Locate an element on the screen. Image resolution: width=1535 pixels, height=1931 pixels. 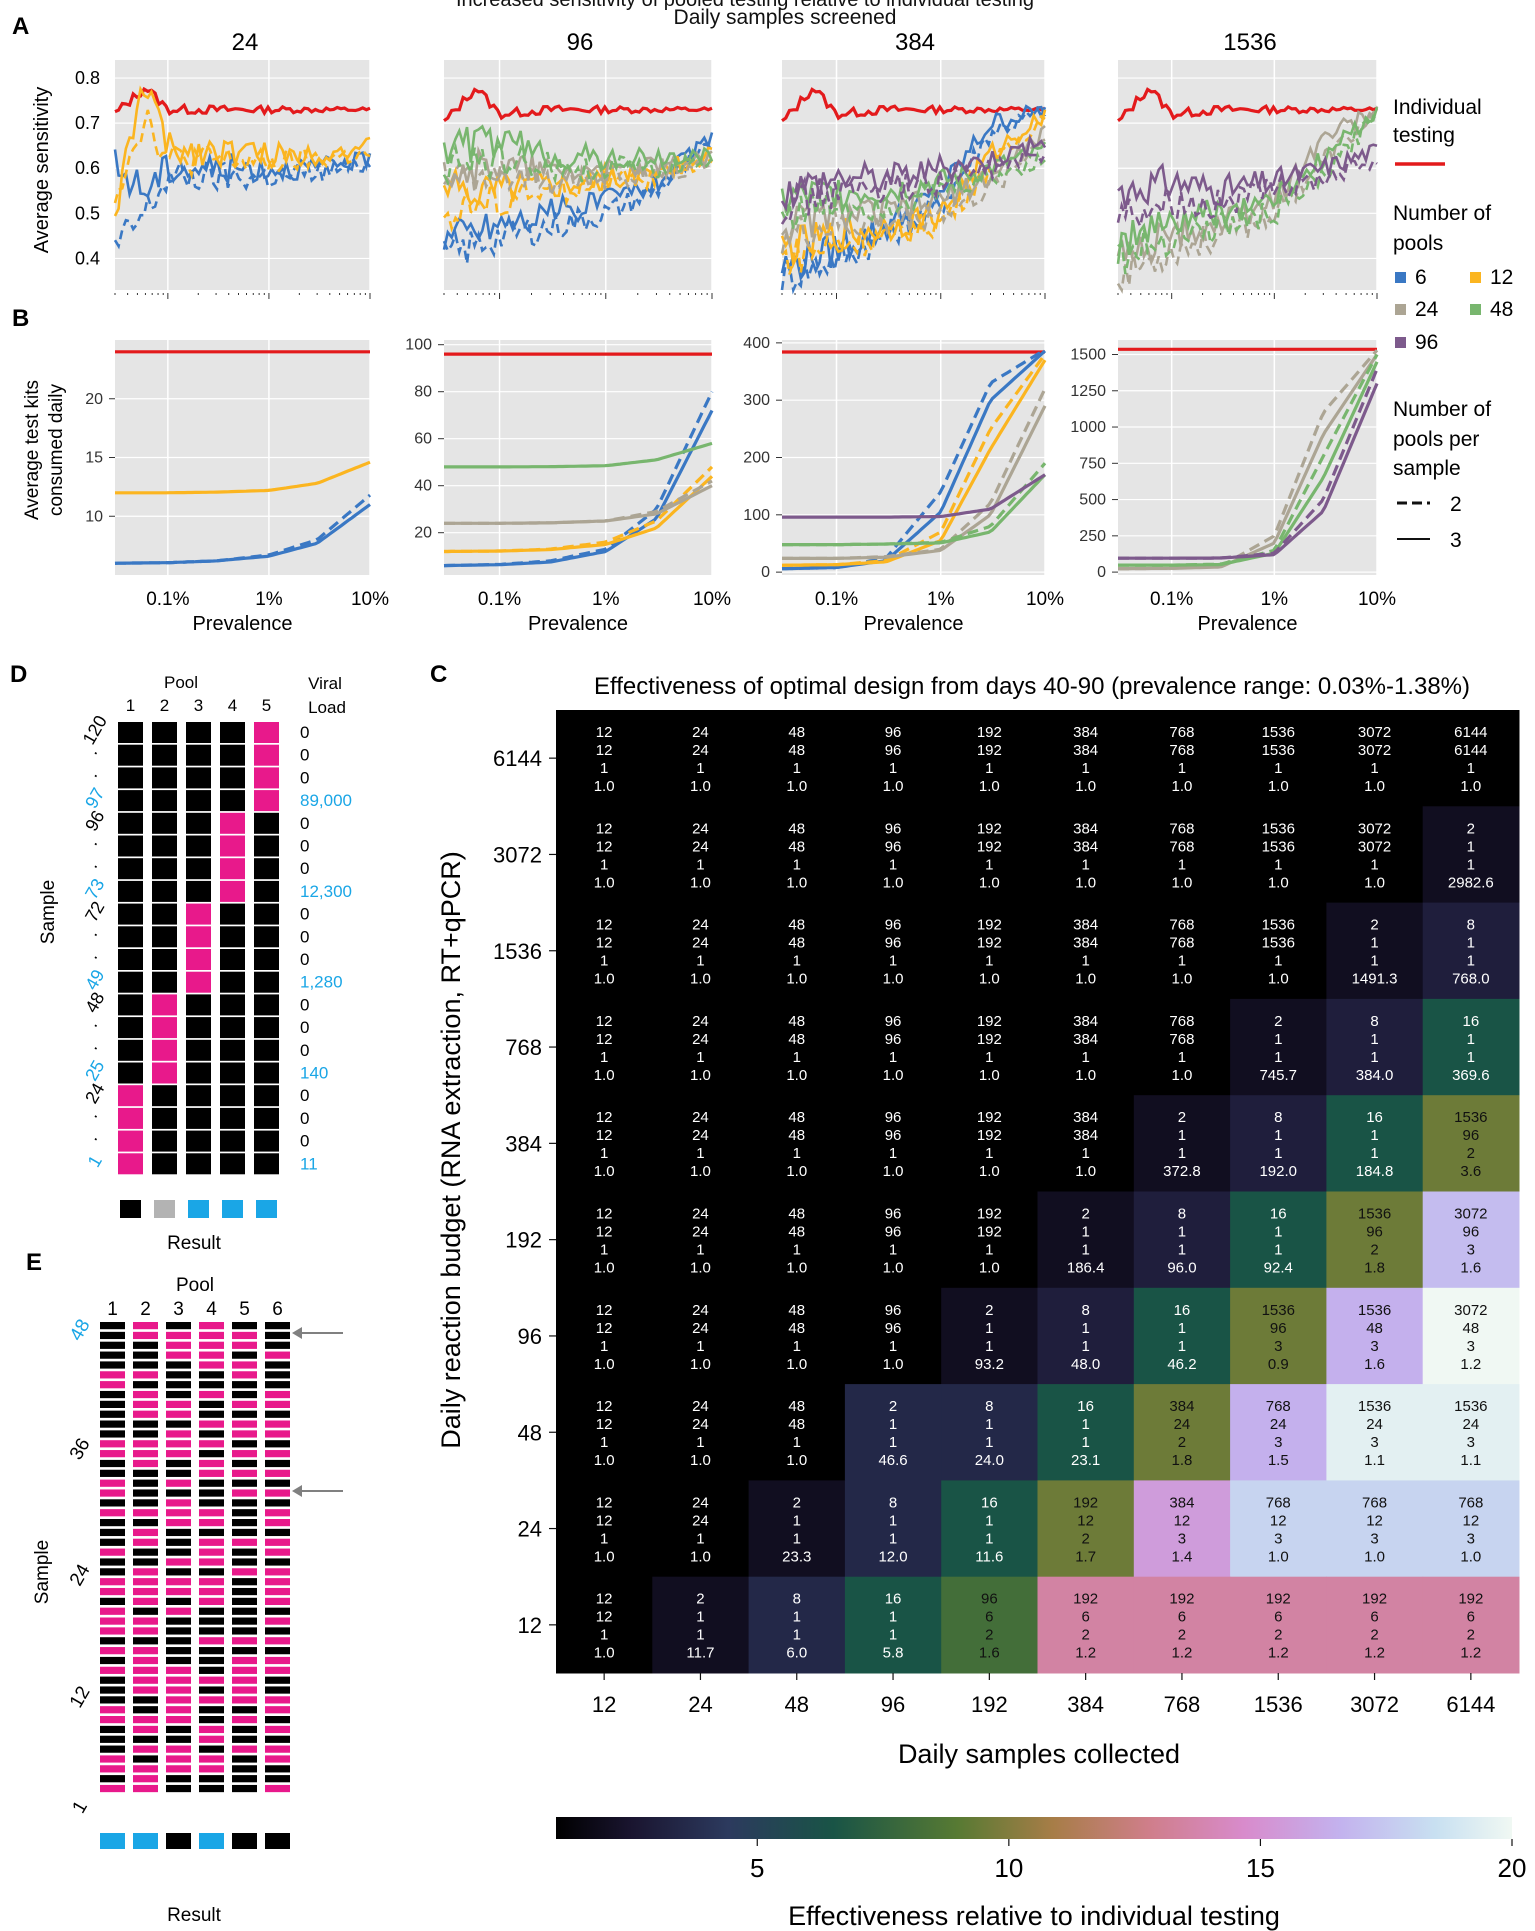
b-x-tick-label-2-2: 10% is located at coordinates (1045, 599).